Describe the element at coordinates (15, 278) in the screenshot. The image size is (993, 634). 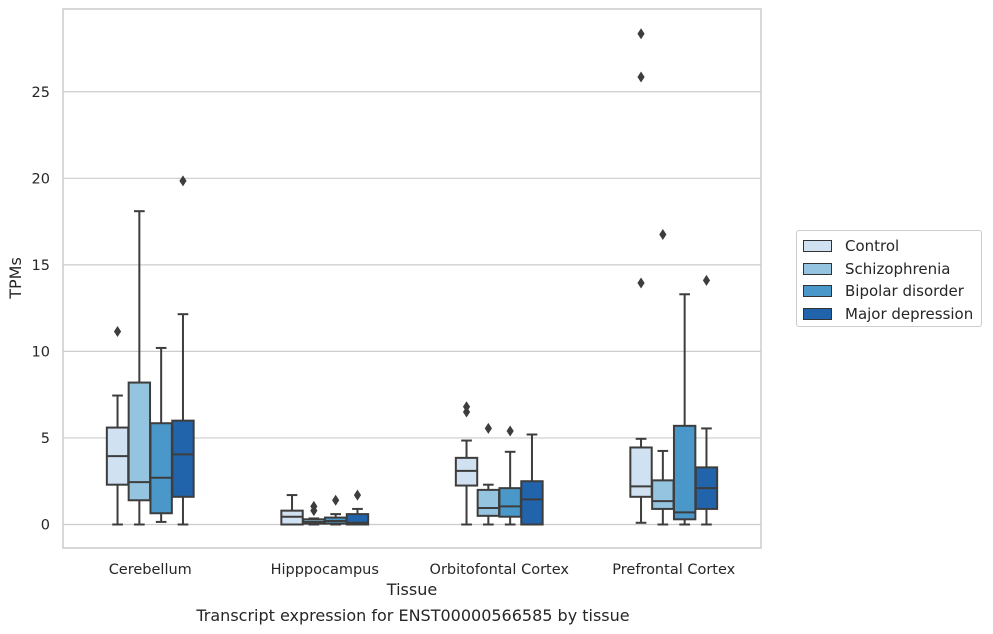
I see `y-axis-label: TPMs` at that location.